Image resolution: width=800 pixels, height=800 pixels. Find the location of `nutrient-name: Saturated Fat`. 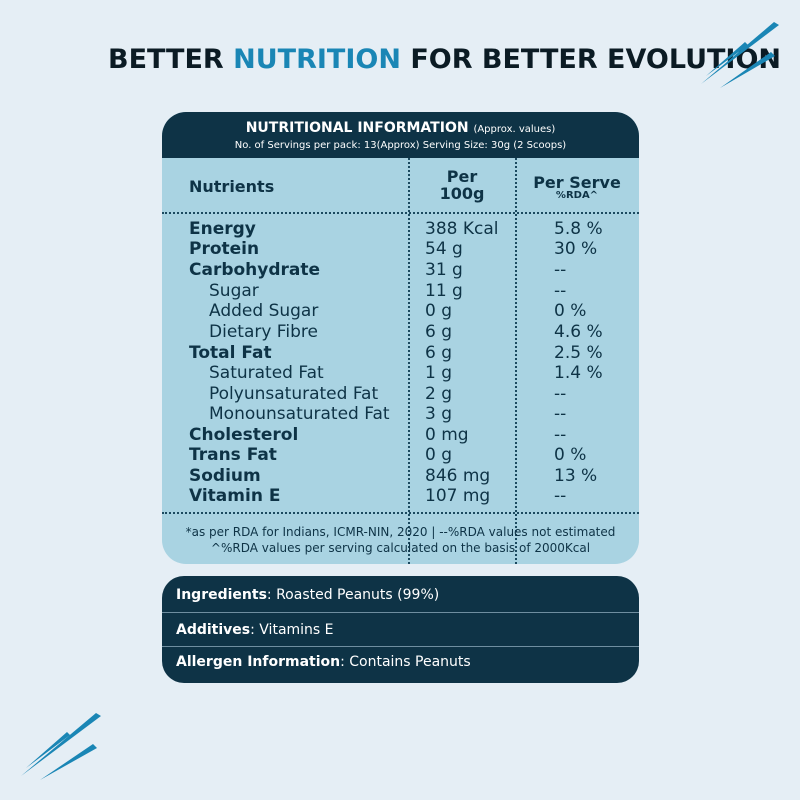

nutrient-name: Saturated Fat is located at coordinates (266, 373).